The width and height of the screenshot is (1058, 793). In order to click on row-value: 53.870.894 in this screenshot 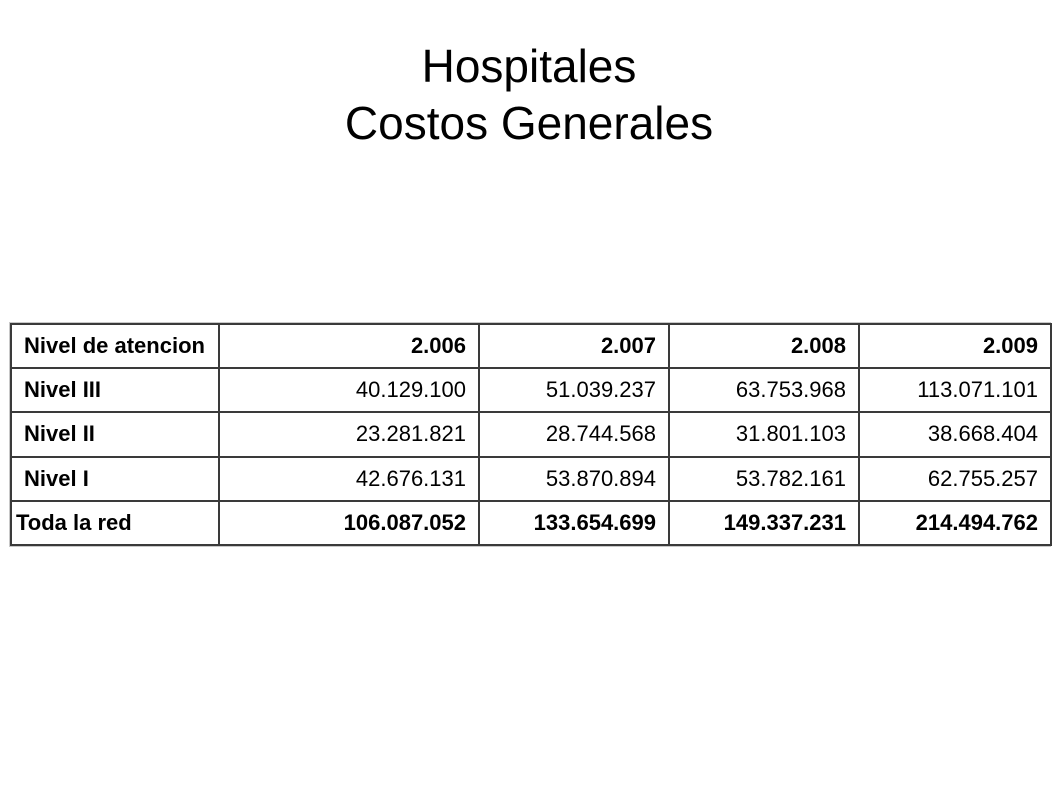, I will do `click(574, 478)`.